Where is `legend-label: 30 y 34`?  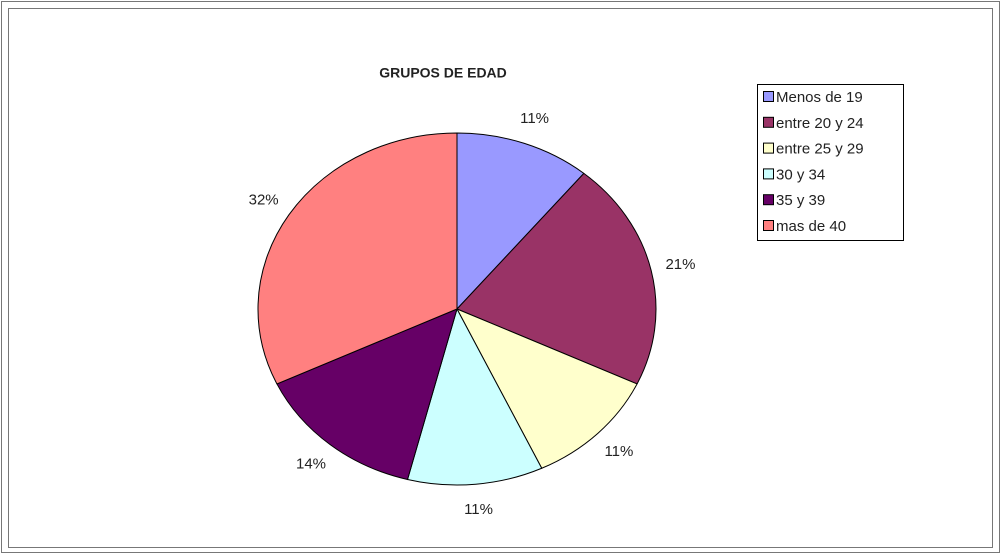 legend-label: 30 y 34 is located at coordinates (800, 174).